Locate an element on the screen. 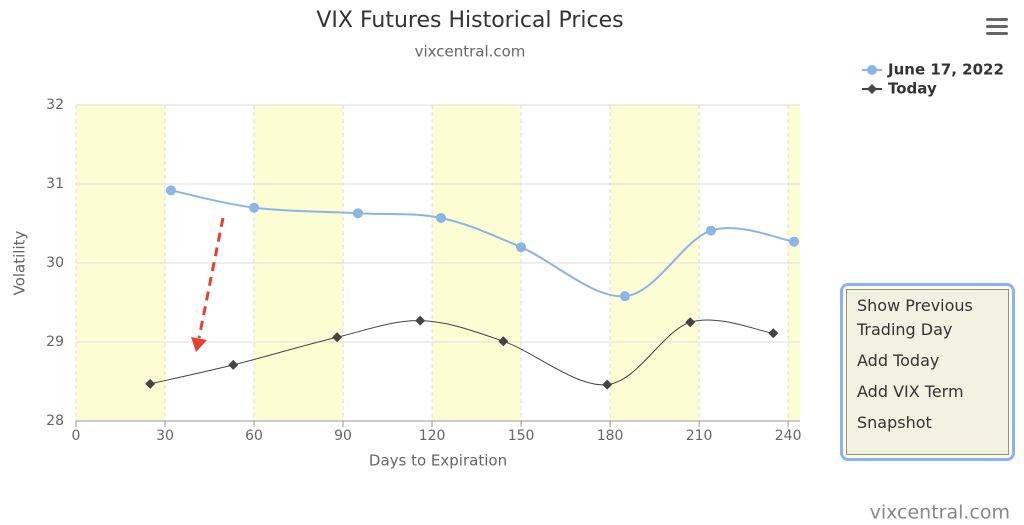  y-tick-label: 30 is located at coordinates (55, 263).